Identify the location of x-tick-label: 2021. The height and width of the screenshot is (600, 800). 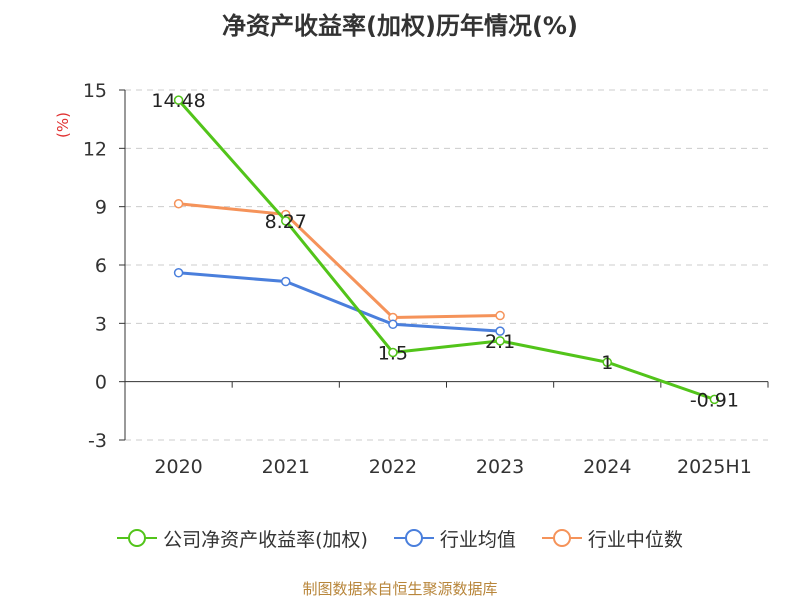
(286, 467).